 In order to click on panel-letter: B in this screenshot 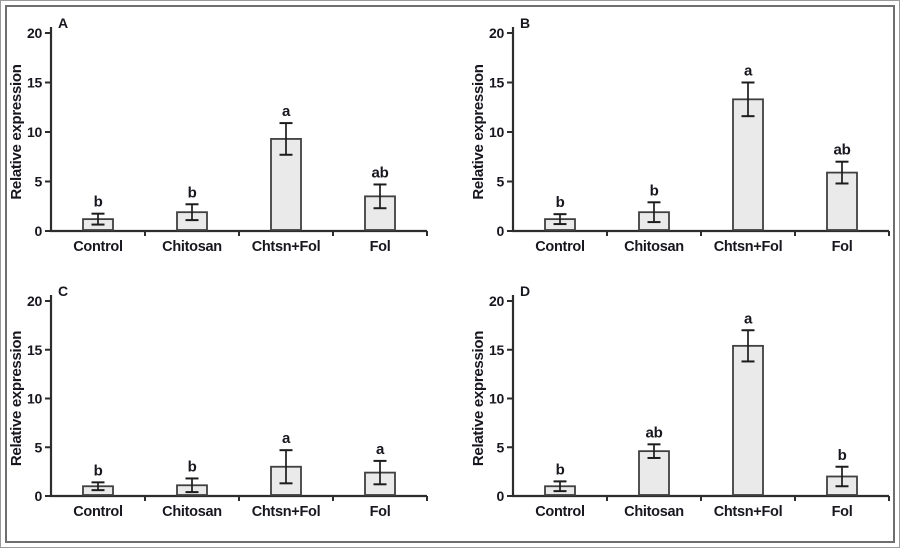, I will do `click(525, 23)`.